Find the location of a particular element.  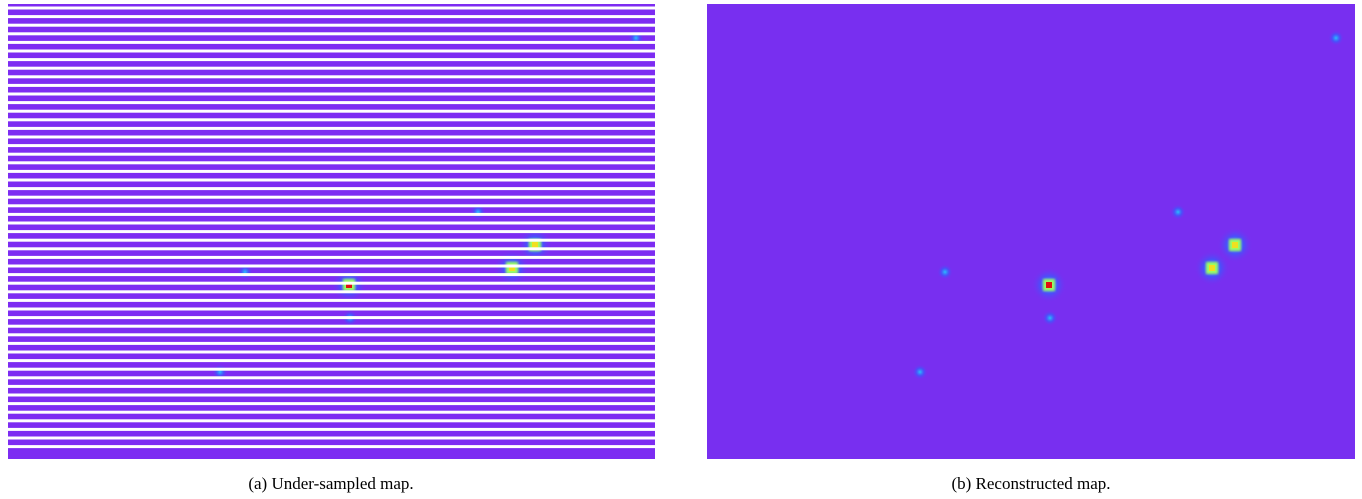

caption: (a) Under-sampled map. is located at coordinates (330, 483).